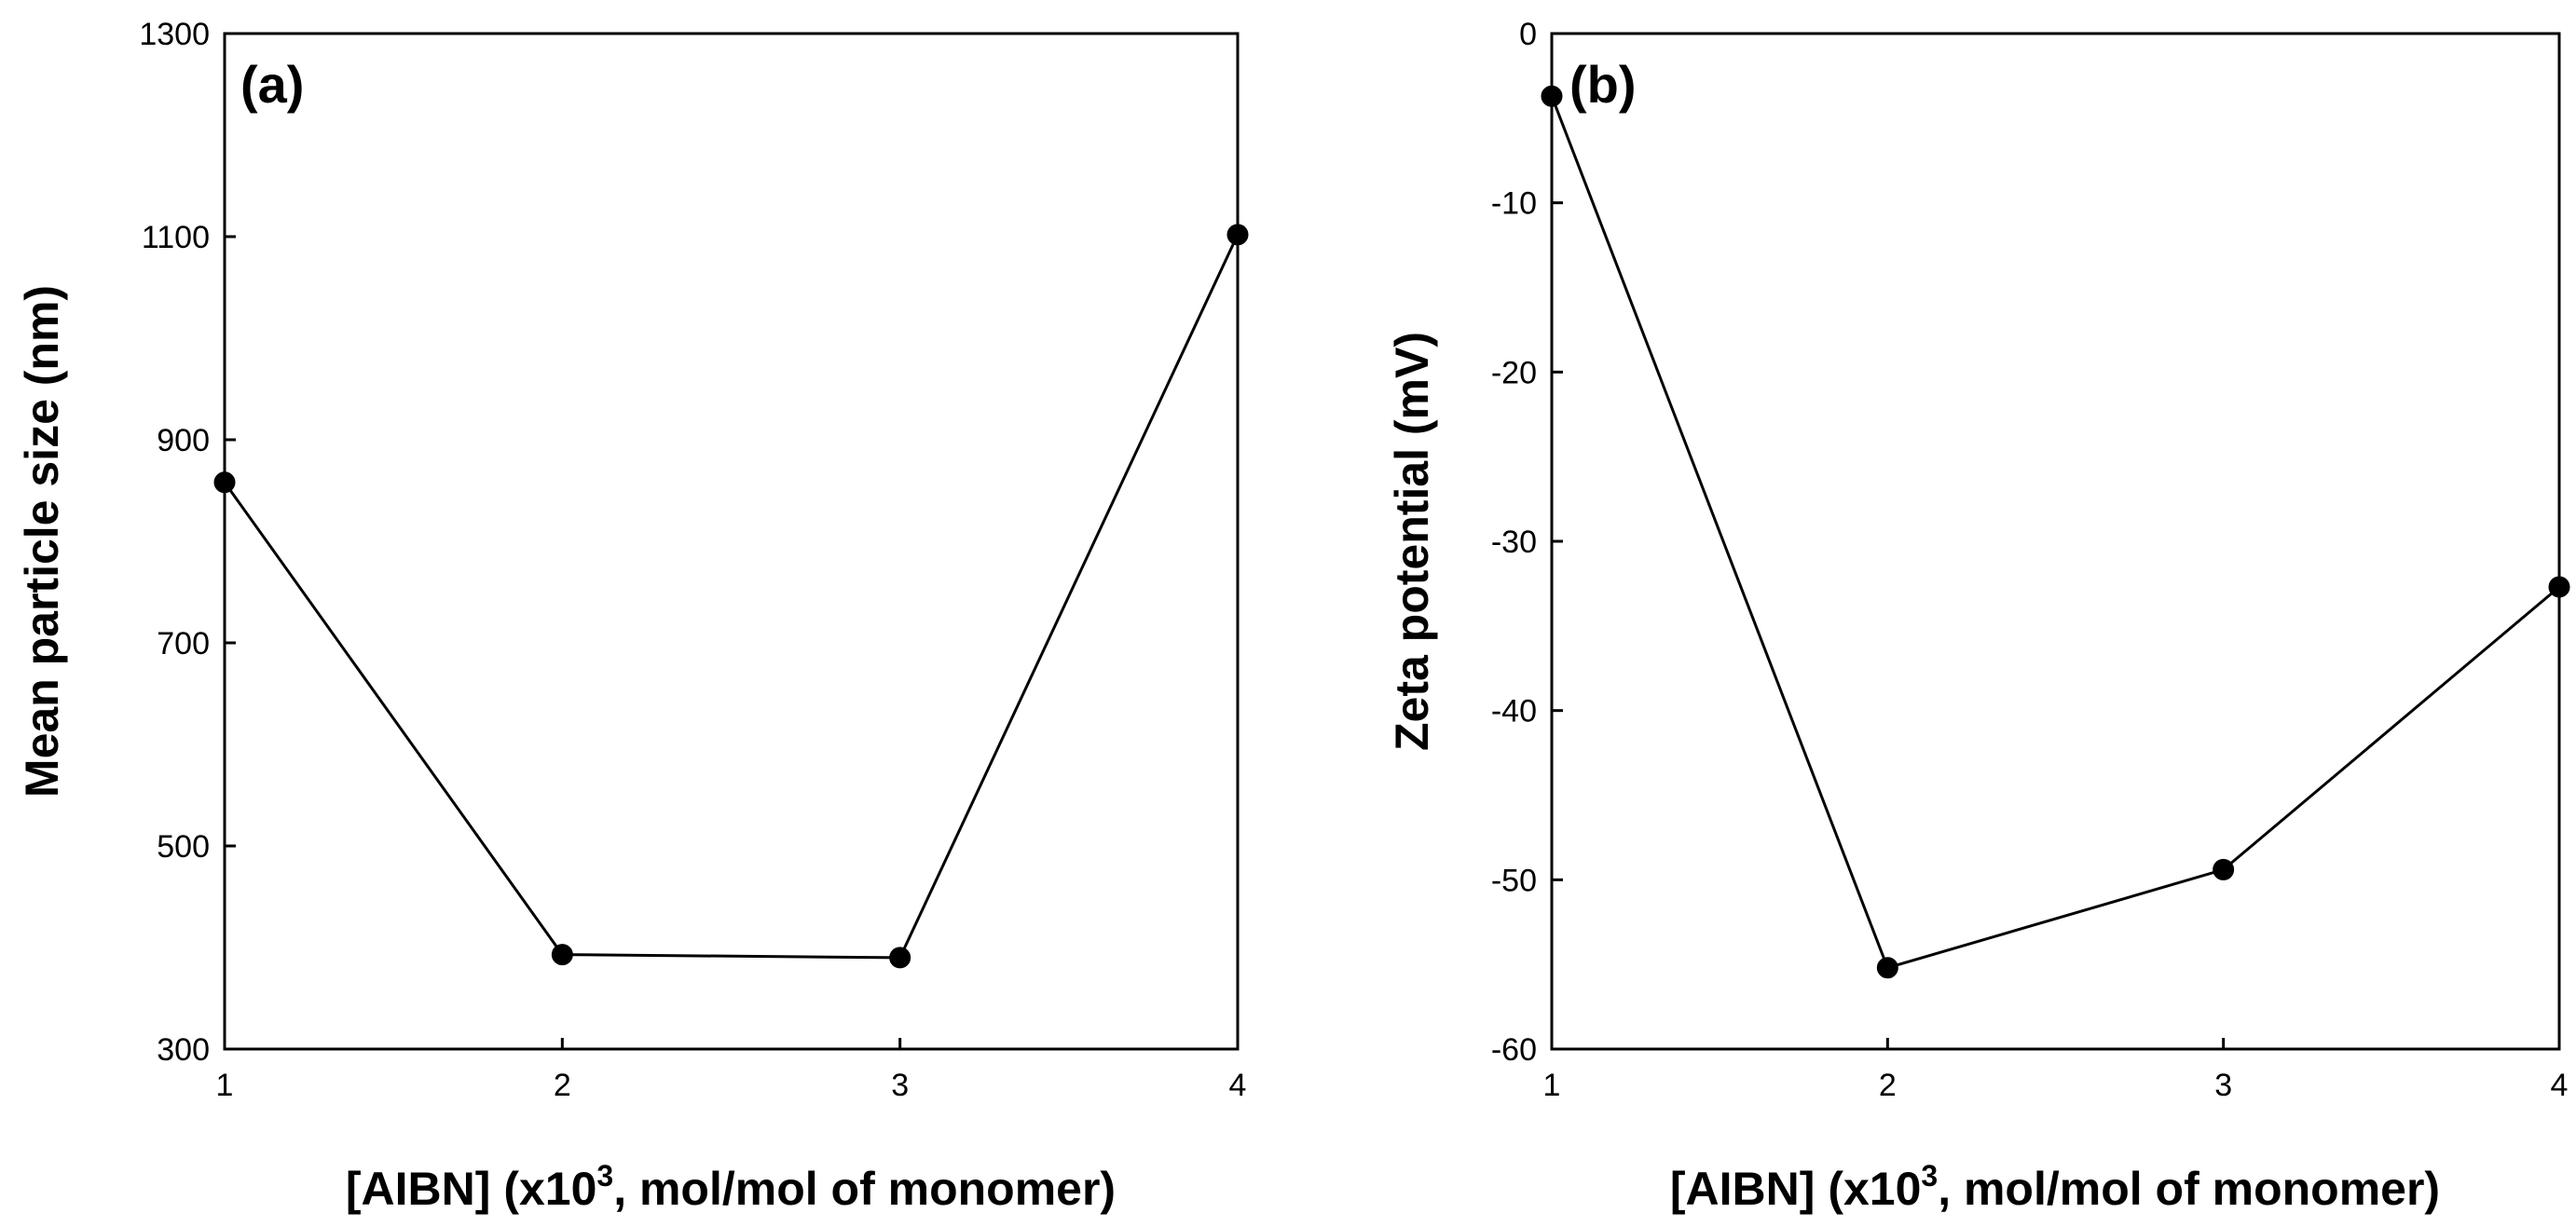  I want to click on y-tick-label: -40, so click(1514, 711).